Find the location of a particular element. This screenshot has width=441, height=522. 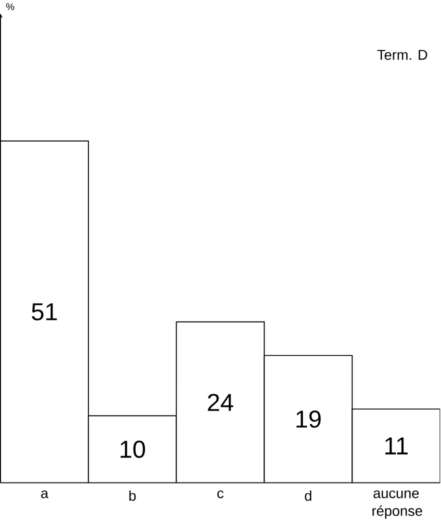

x-tick-label: b is located at coordinates (133, 495).